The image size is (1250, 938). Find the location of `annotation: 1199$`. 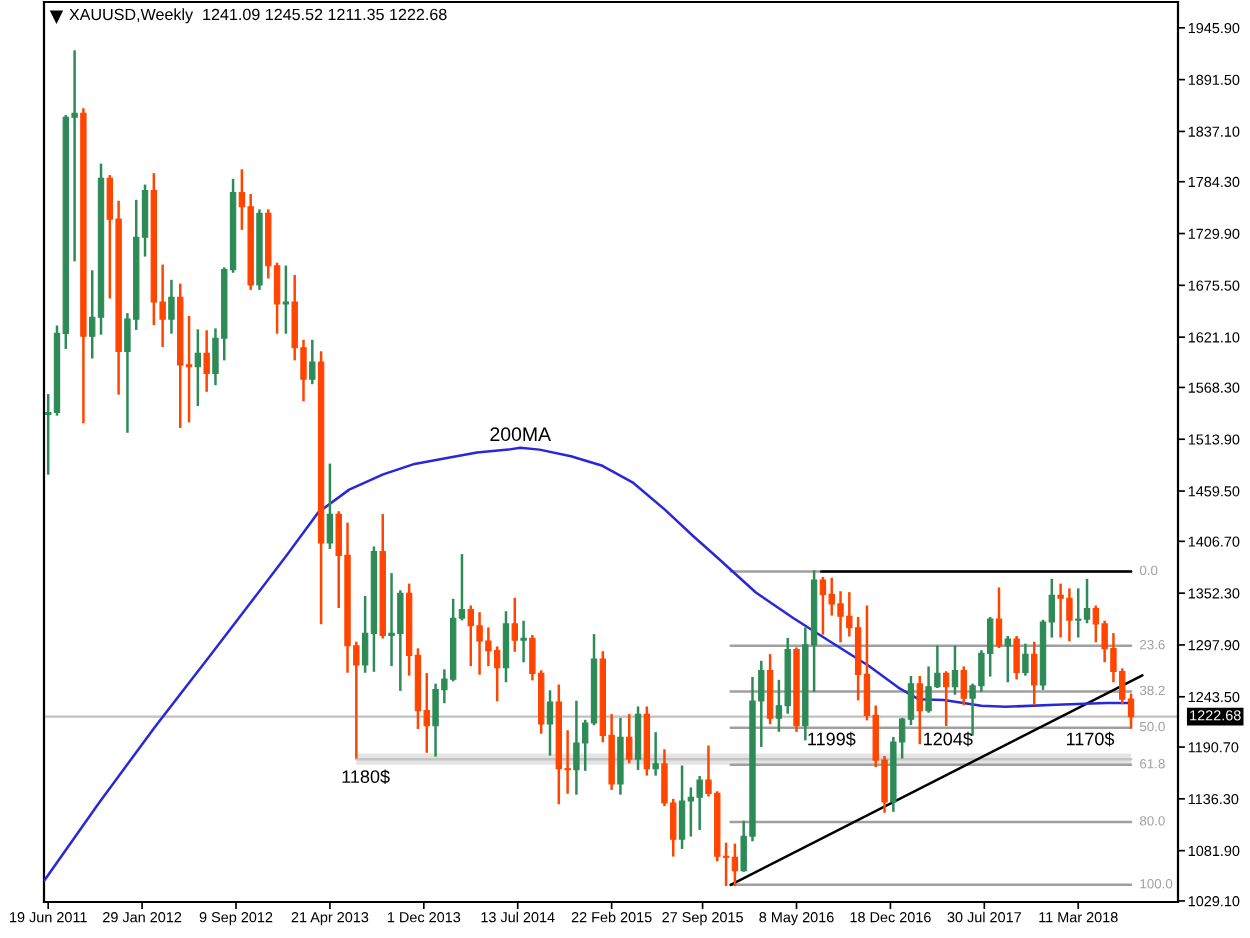

annotation: 1199$ is located at coordinates (832, 739).